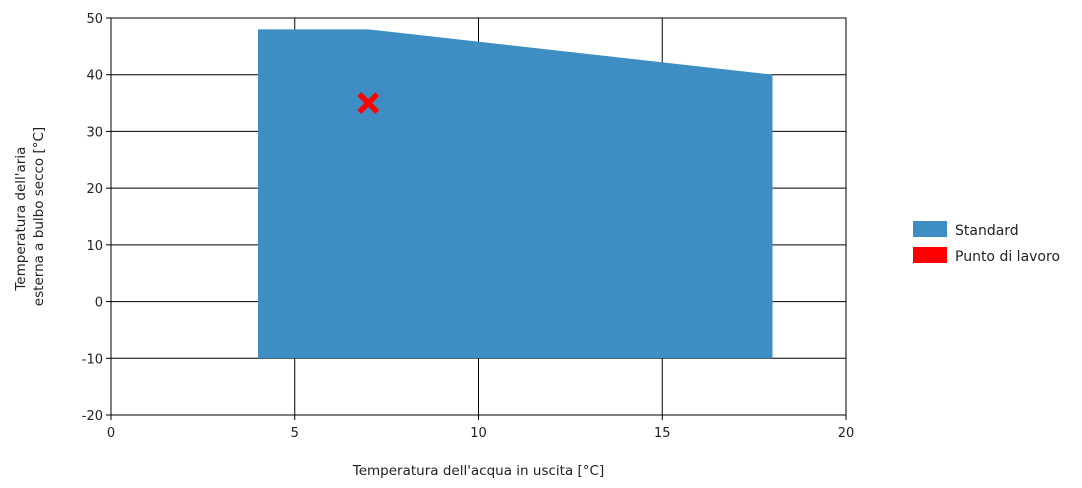  What do you see at coordinates (39, 216) in the screenshot?
I see `y-axis-title-line-2: esterna a bulbo secco [°C]` at bounding box center [39, 216].